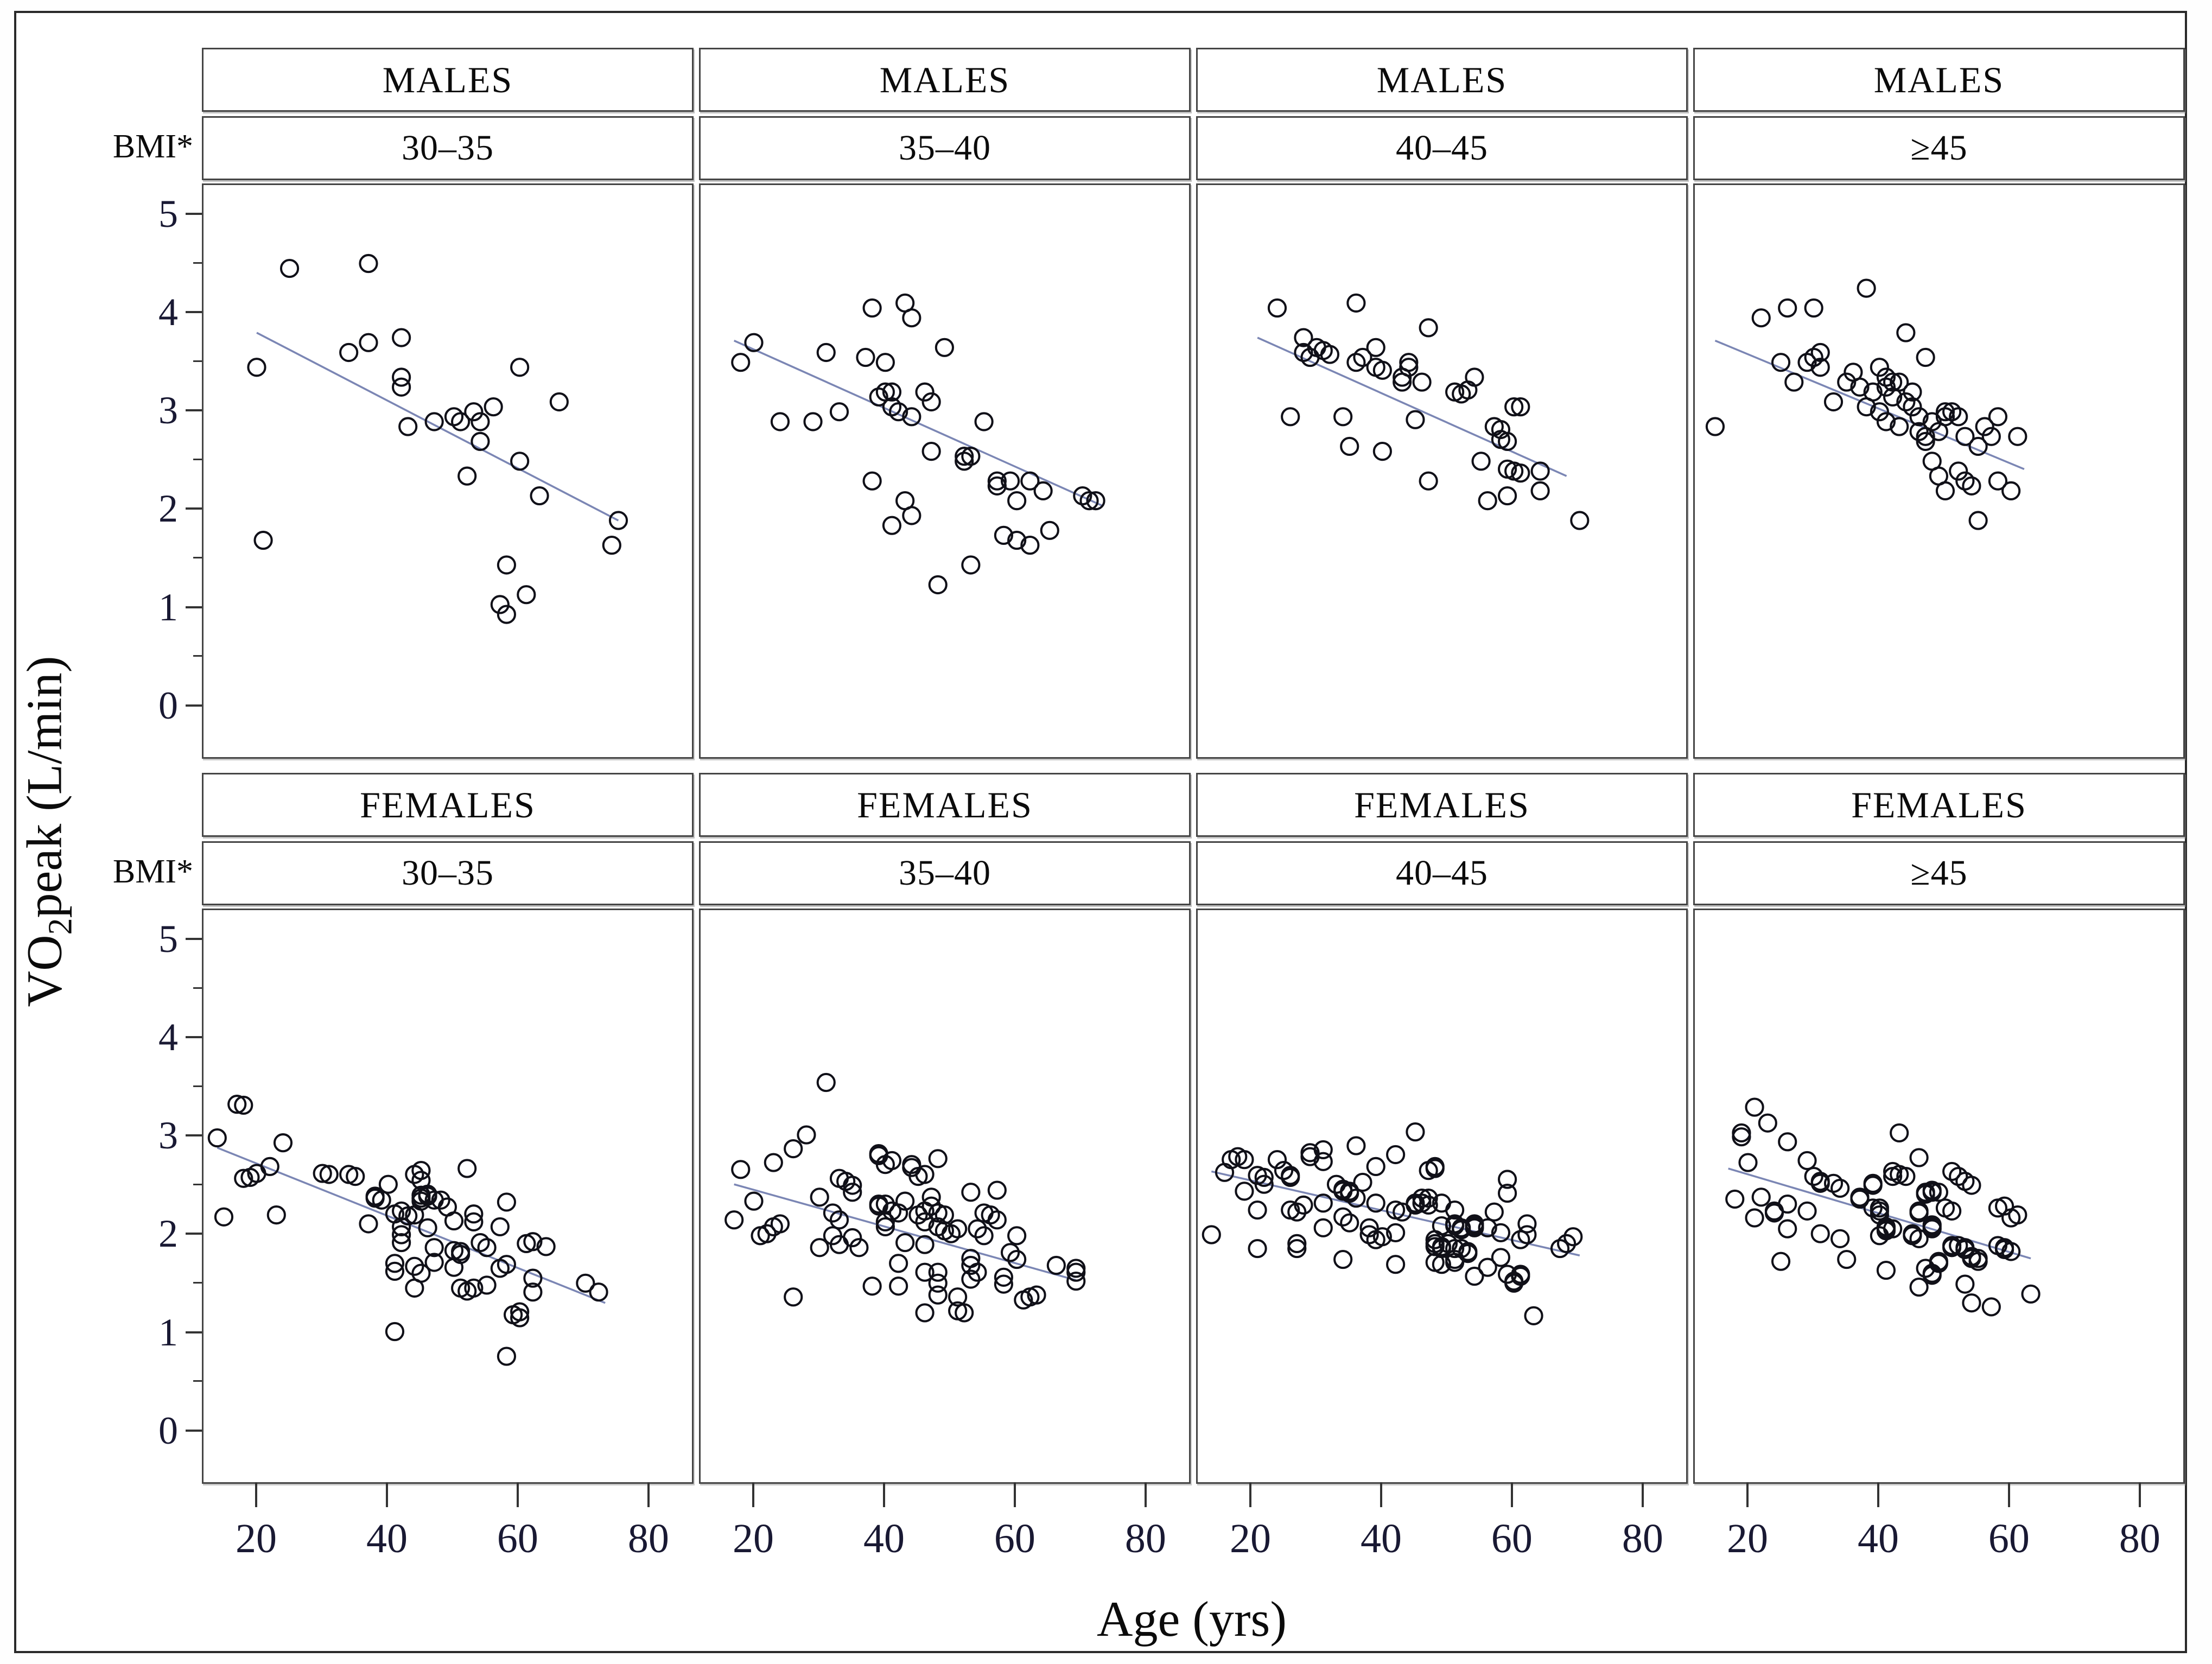 Image resolution: width=2212 pixels, height=1664 pixels. I want to click on facet-sex-header: FEMALES, so click(1939, 805).